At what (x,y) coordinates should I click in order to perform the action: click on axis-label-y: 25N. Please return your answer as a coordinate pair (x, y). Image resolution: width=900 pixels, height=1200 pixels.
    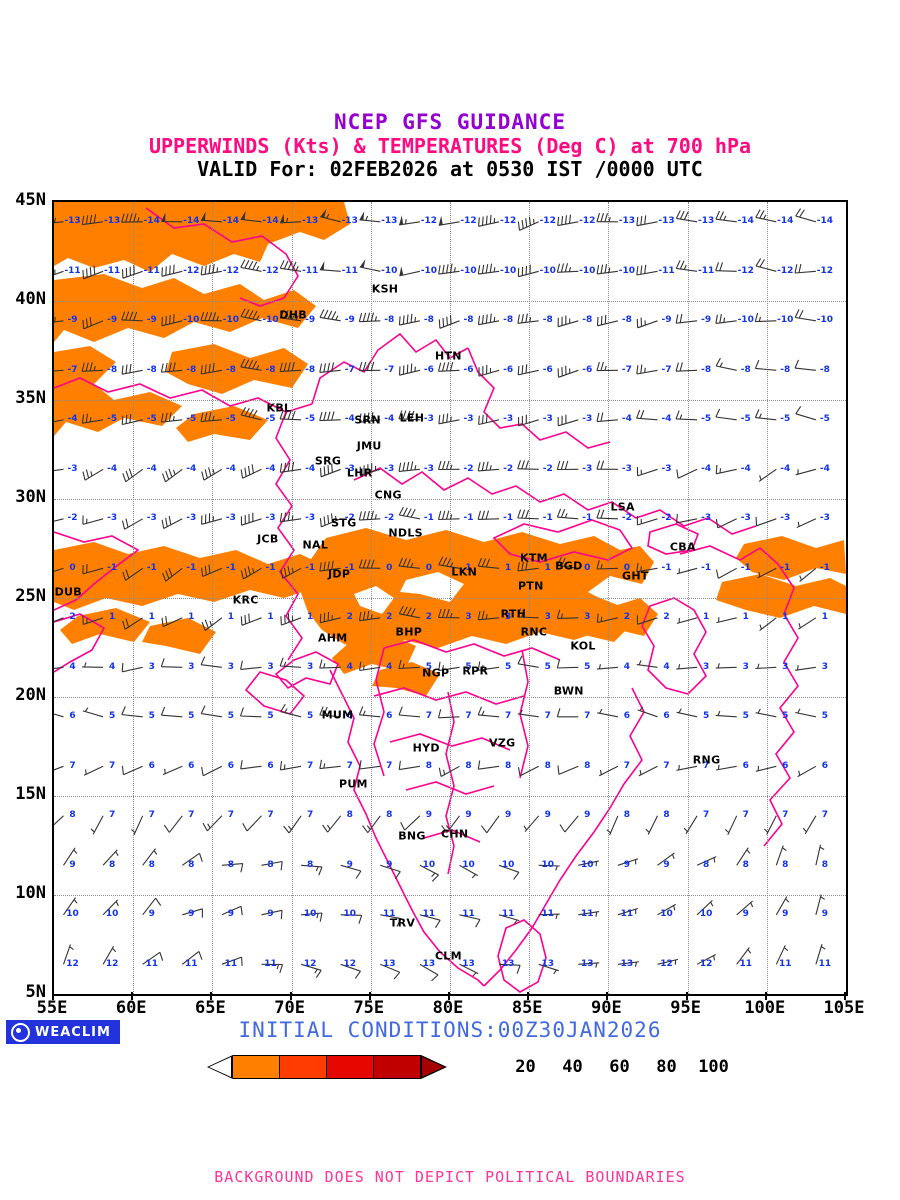
    Looking at the image, I should click on (30, 596).